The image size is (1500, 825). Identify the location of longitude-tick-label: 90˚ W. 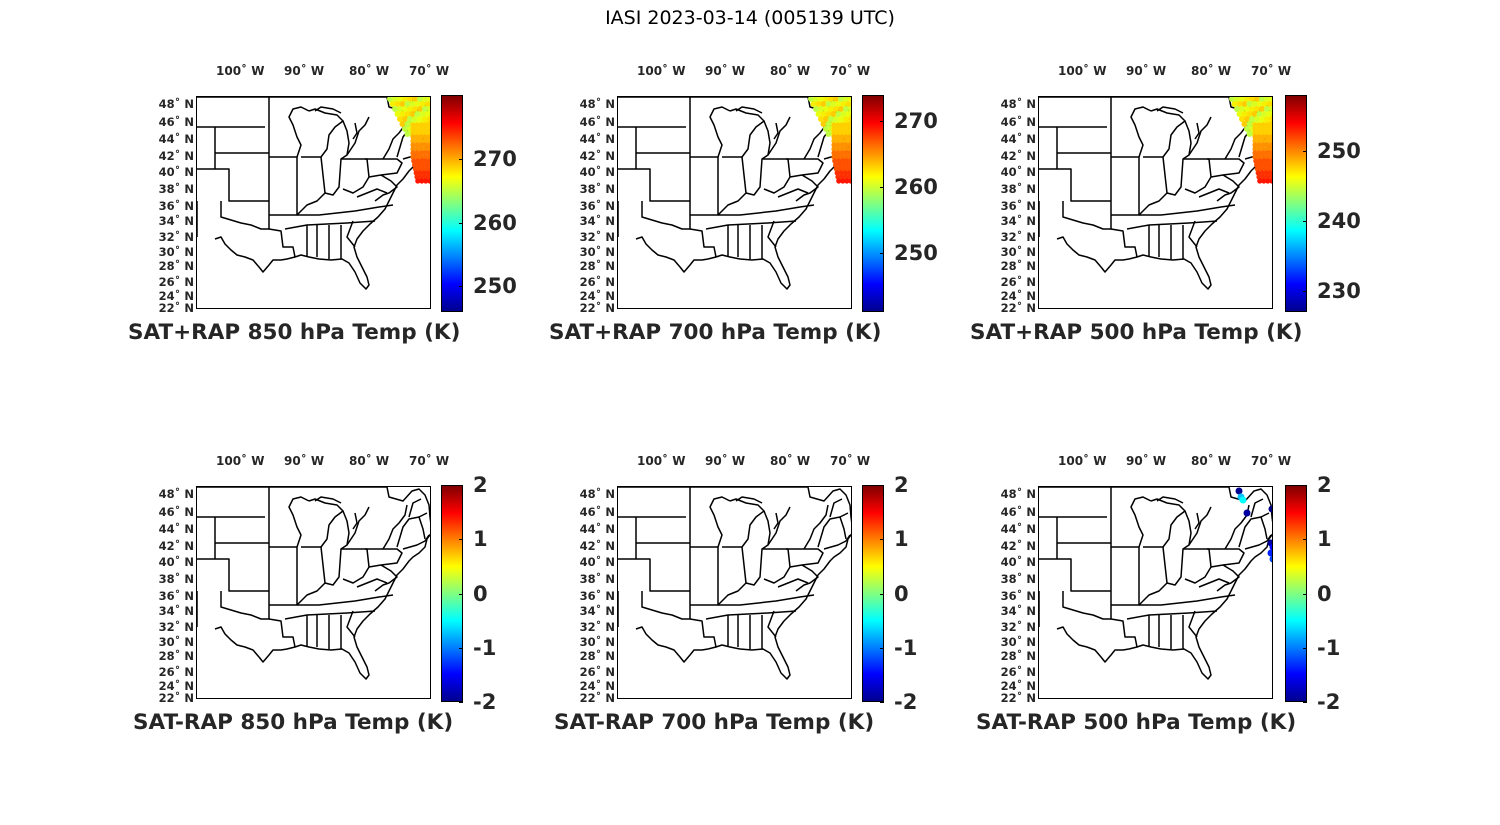
(725, 461).